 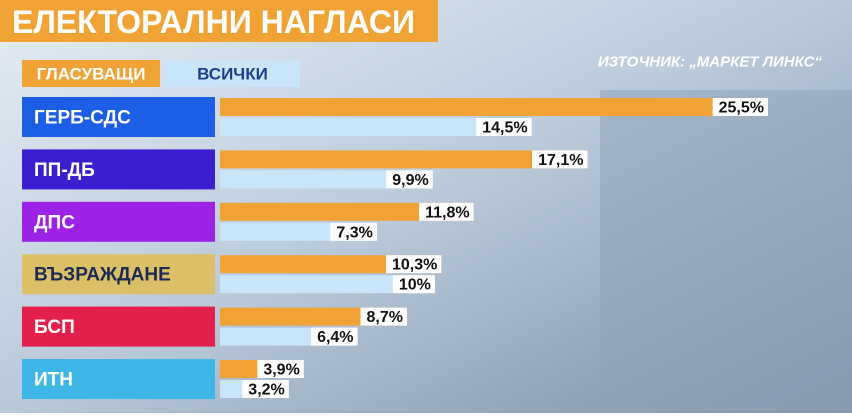 I want to click on legend-label: ГЛАСУВАЩИ, so click(x=91, y=74).